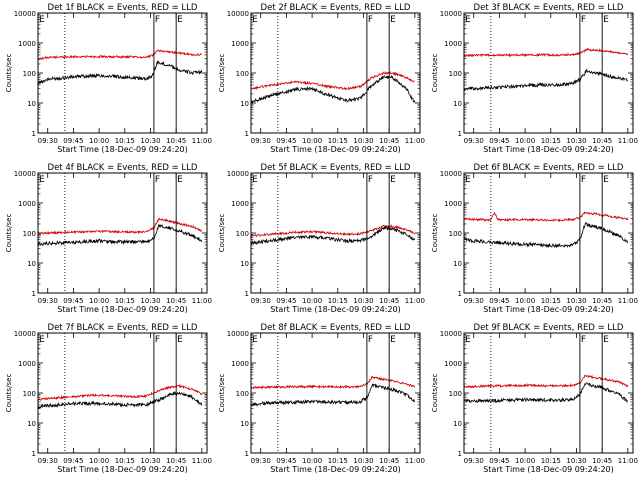  Describe the element at coordinates (123, 168) in the screenshot. I see `panel-title: Det 4f BLACK = Events, RED = LLD` at that location.